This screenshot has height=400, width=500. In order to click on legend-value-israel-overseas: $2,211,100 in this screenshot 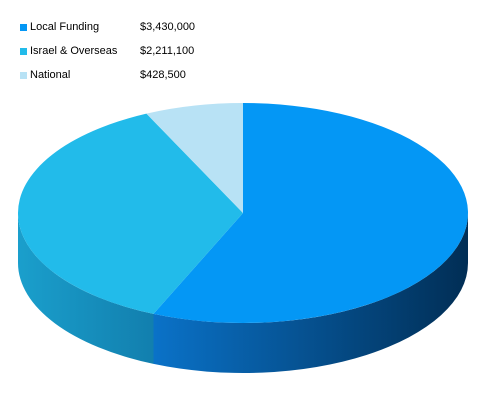, I will do `click(167, 51)`.